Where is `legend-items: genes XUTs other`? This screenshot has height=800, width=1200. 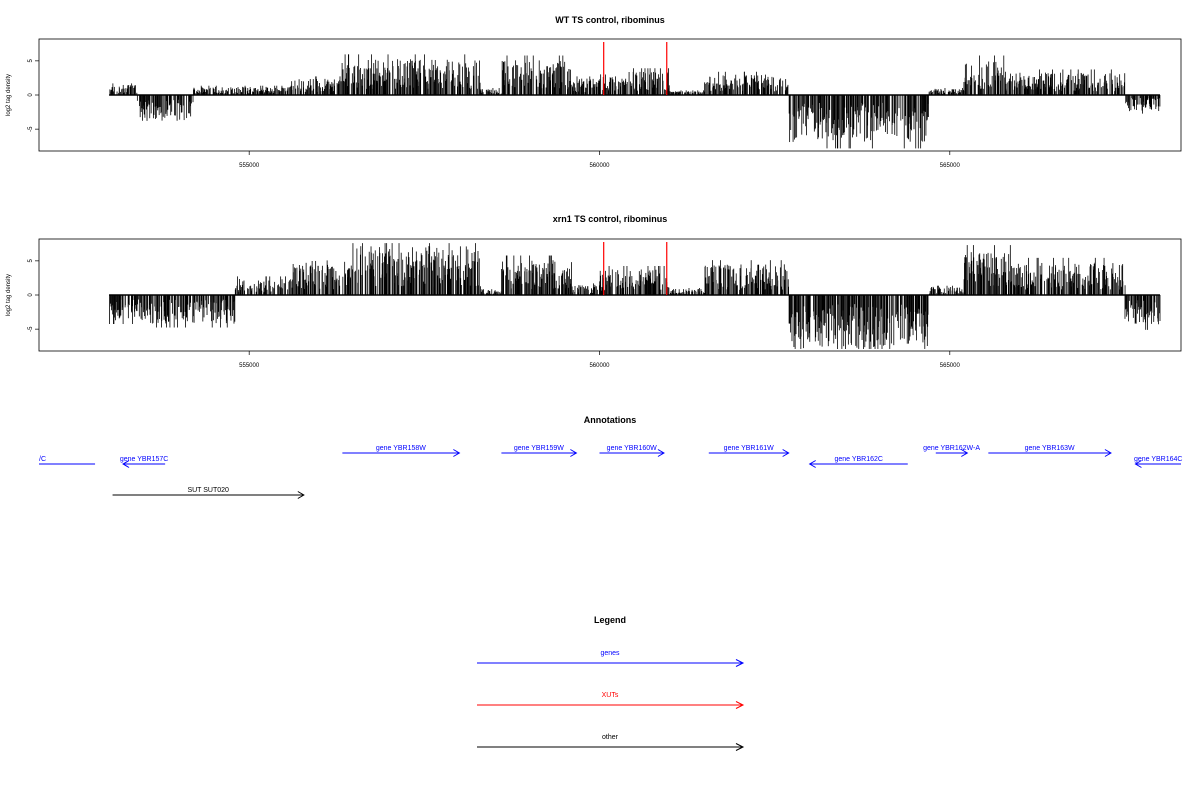 legend-items: genes XUTs other is located at coordinates (611, 700).